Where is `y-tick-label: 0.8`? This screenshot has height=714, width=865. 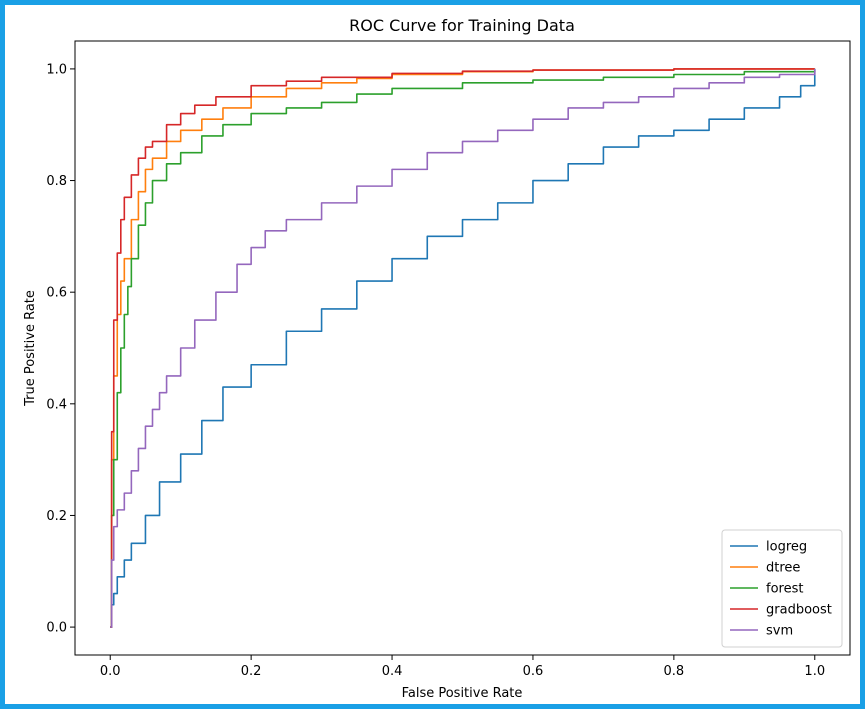
y-tick-label: 0.8 is located at coordinates (56, 181).